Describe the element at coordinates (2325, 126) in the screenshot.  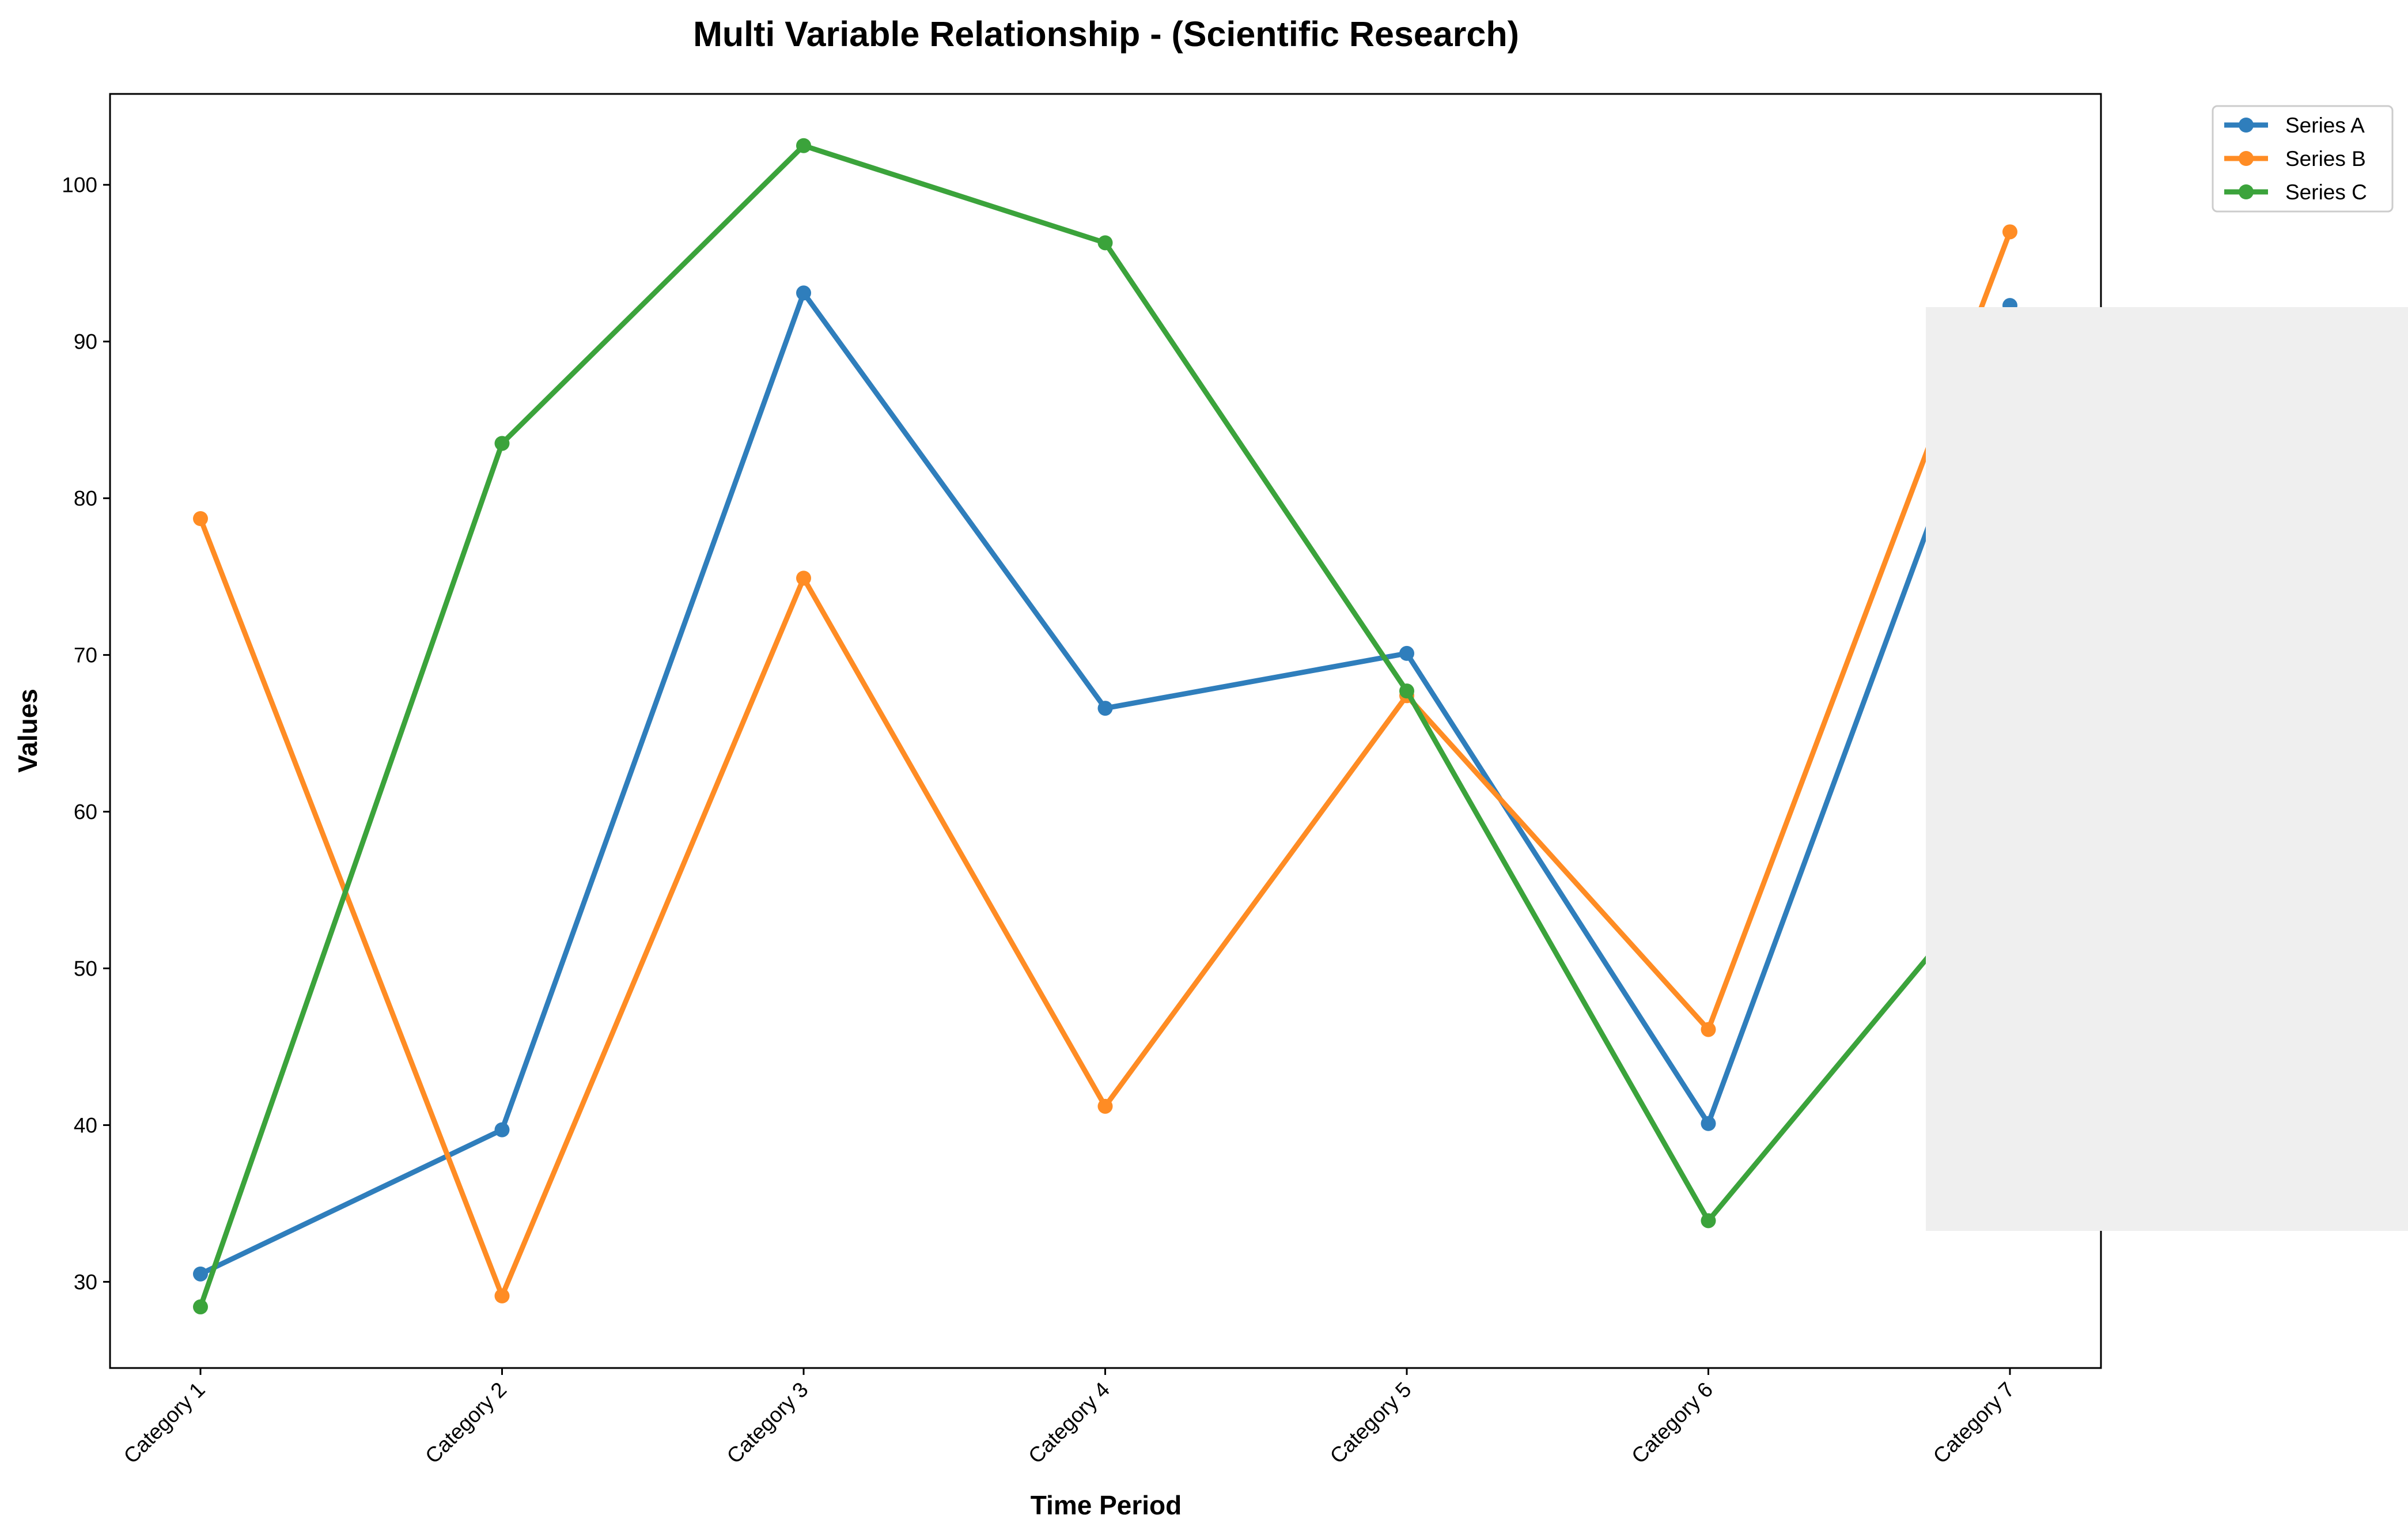
I see `legend-label: Series A` at that location.